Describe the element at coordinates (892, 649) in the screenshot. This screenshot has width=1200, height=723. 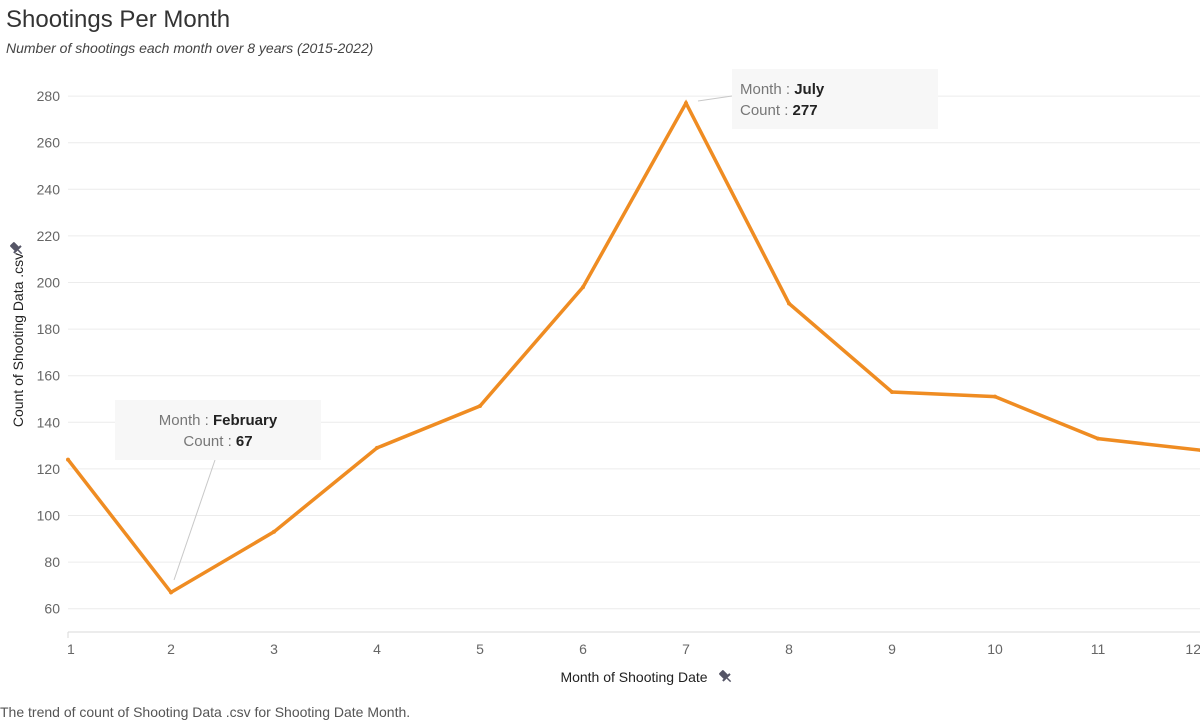
I see `x-tick-label: 9` at that location.